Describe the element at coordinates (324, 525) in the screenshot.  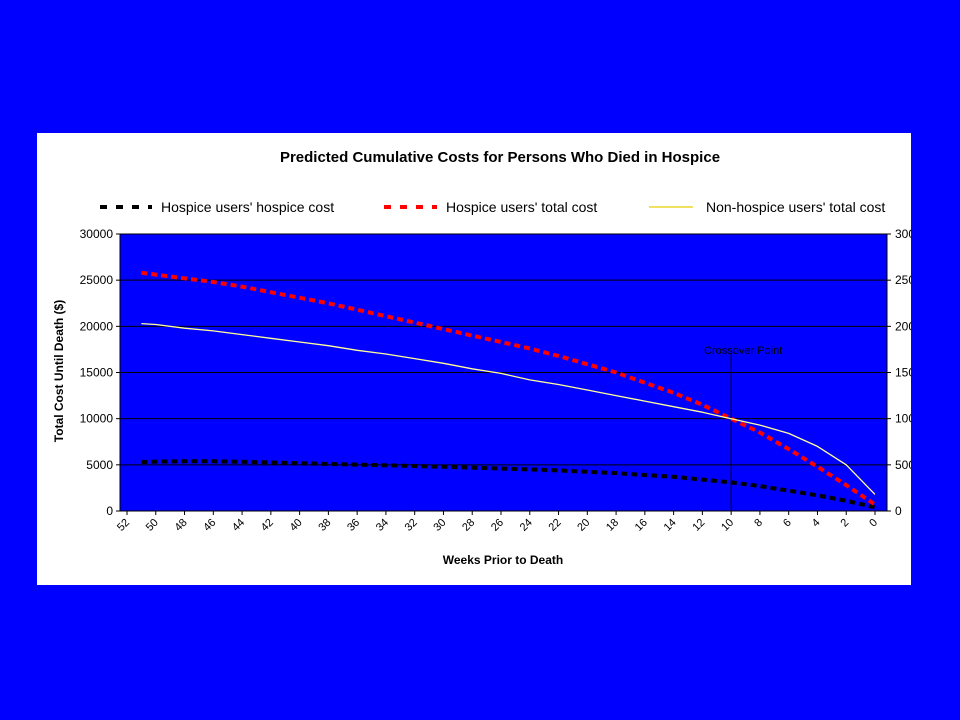
I see `x-tick-label-38: 38` at that location.